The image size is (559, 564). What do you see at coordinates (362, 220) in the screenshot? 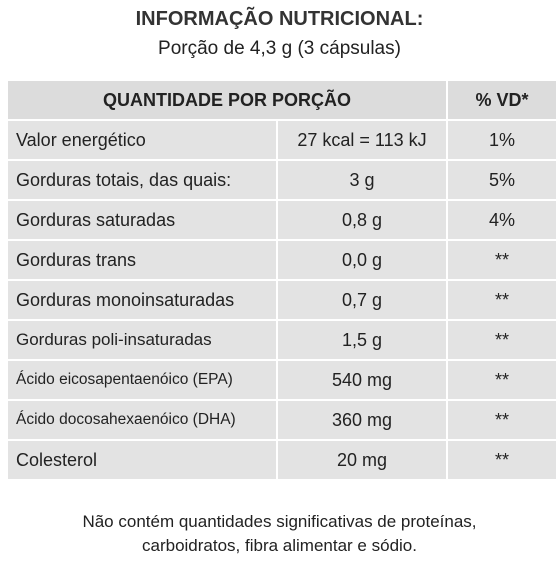
I see `amount: 0,8 g` at bounding box center [362, 220].